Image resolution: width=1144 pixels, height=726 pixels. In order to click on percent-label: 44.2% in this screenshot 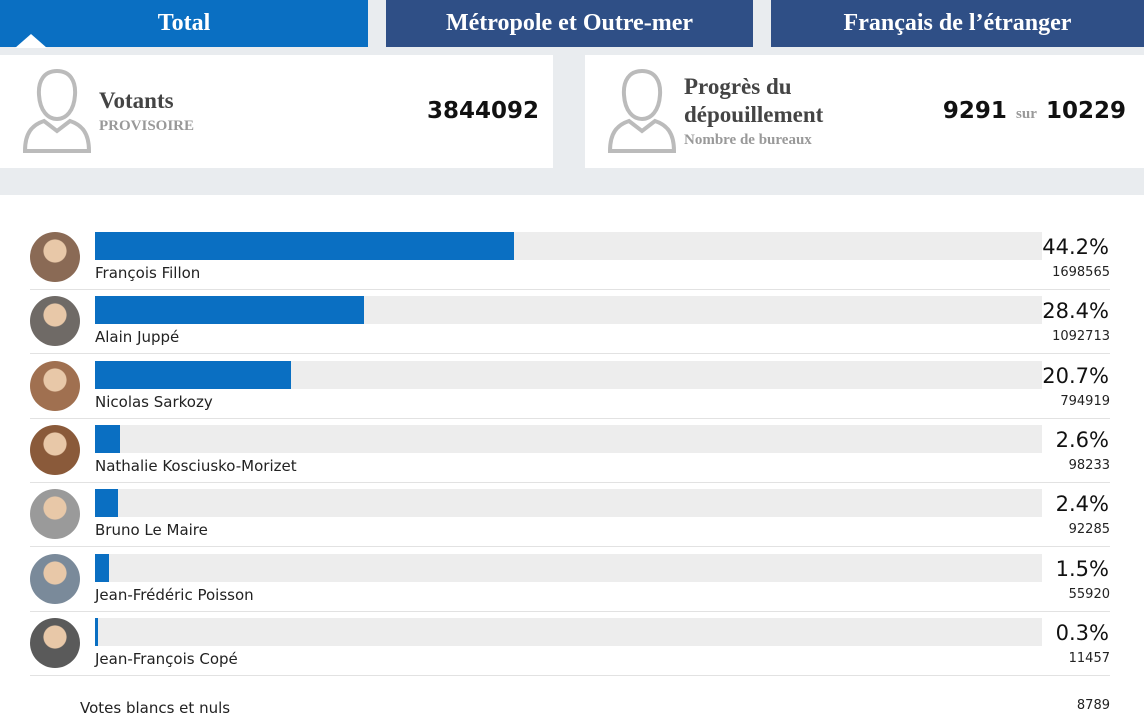, I will do `click(1075, 247)`.